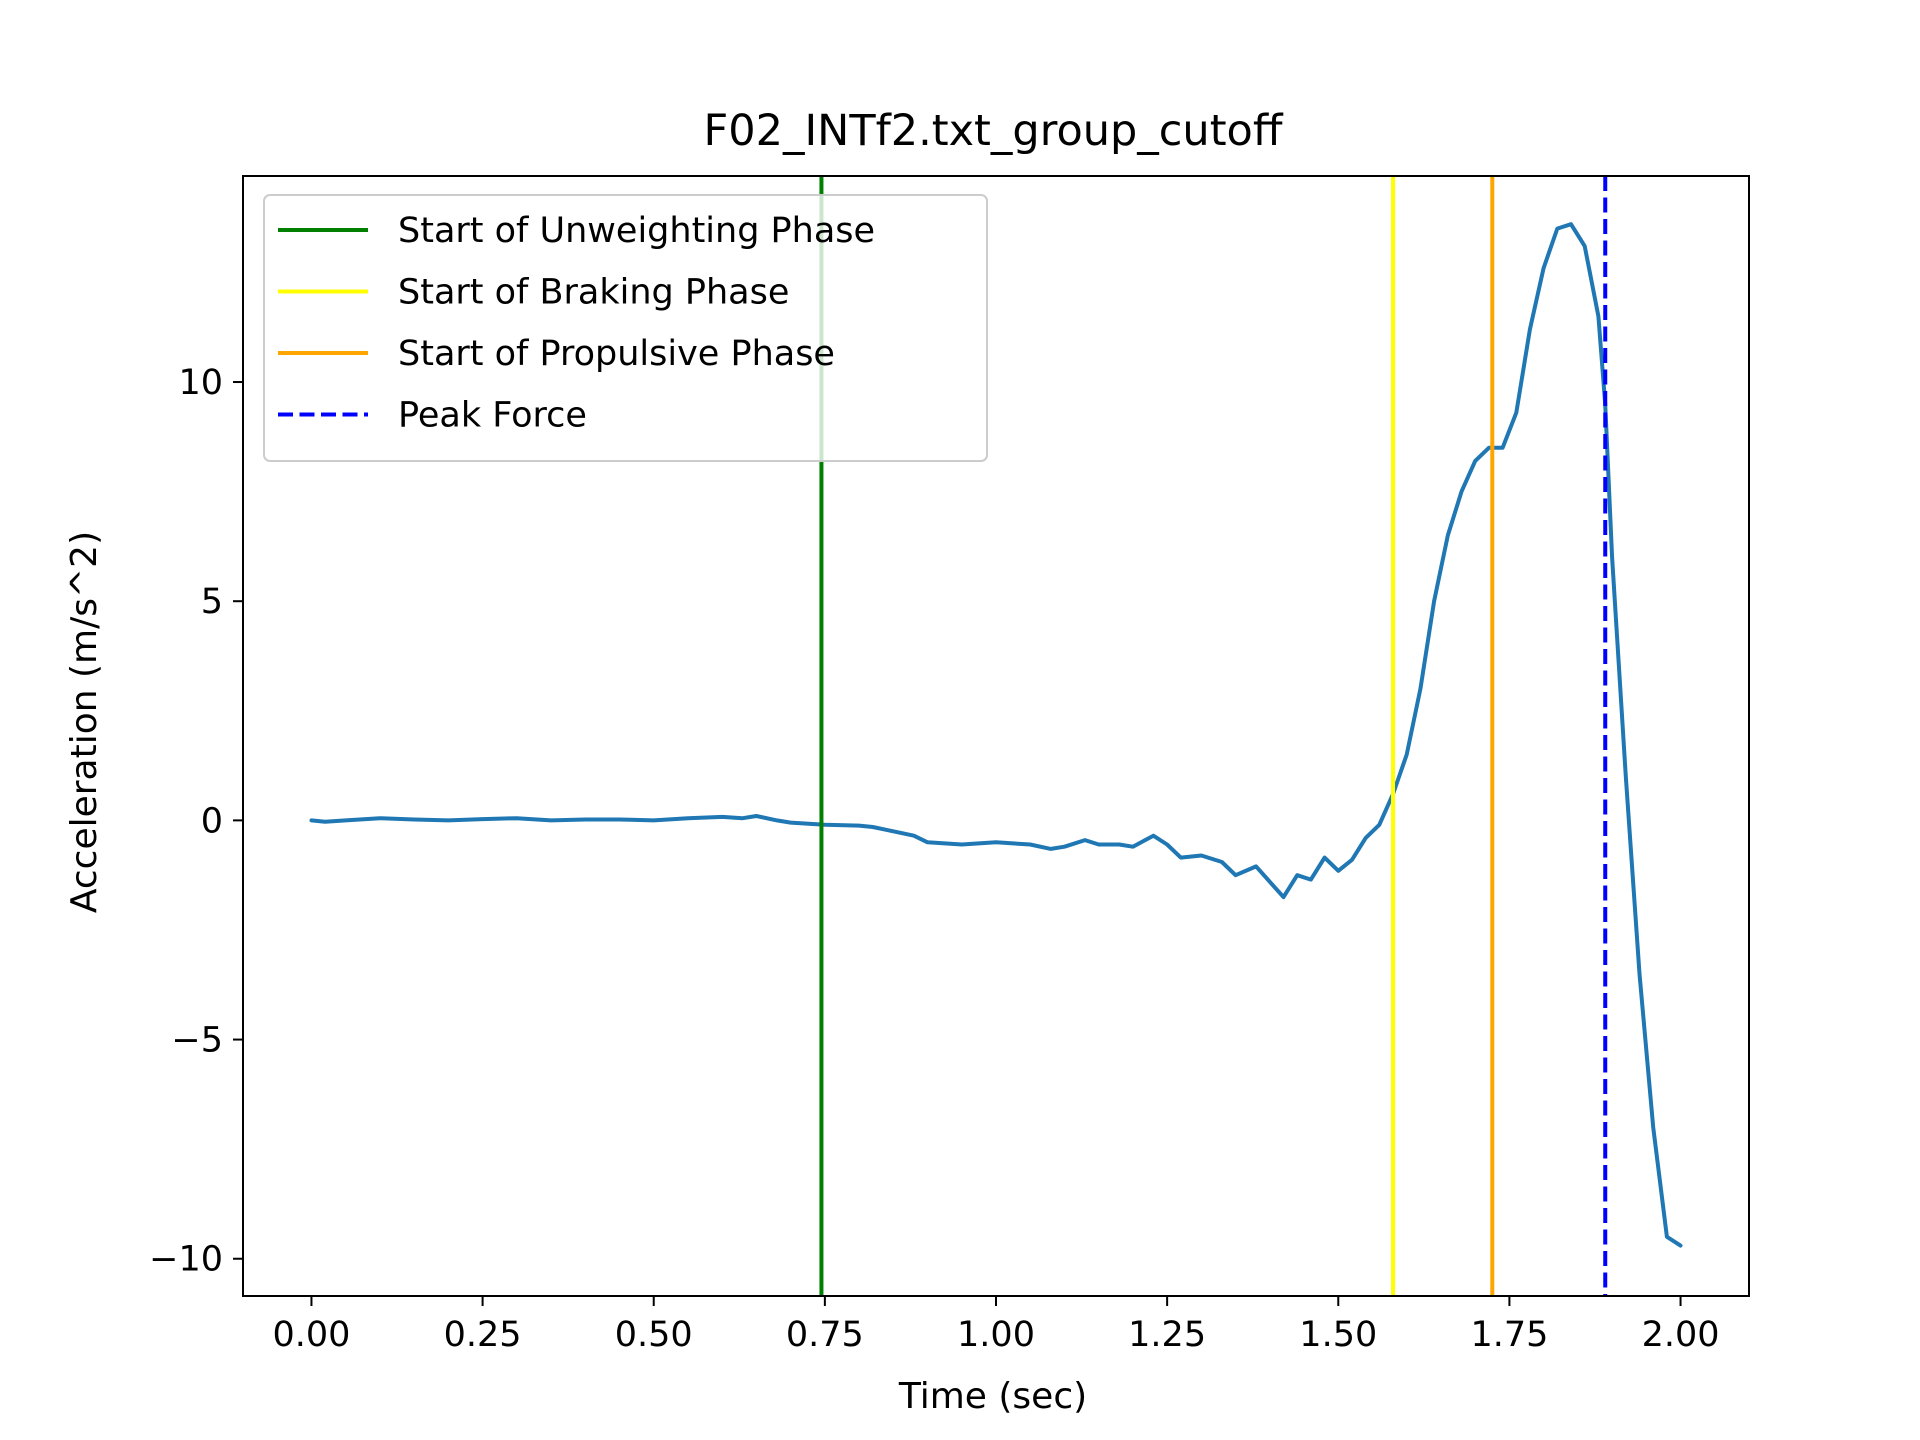  I want to click on chart-title: F02_INTf2.txt_group_cutoff, so click(994, 131).